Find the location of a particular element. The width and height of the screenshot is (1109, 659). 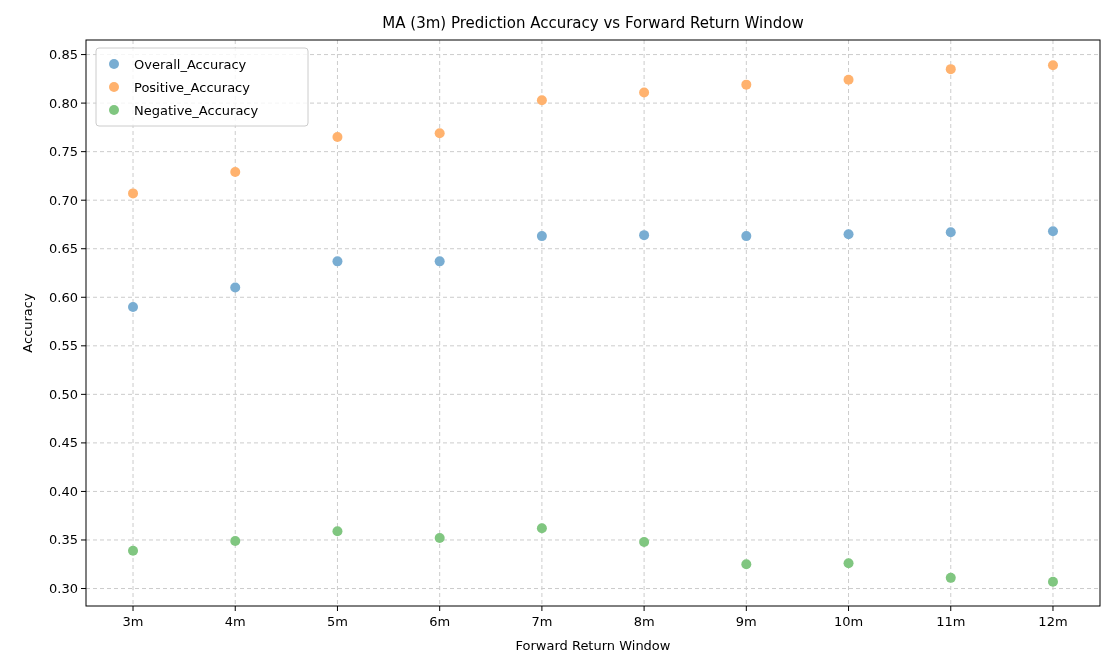

legend-label: Negative_Accuracy is located at coordinates (196, 110).